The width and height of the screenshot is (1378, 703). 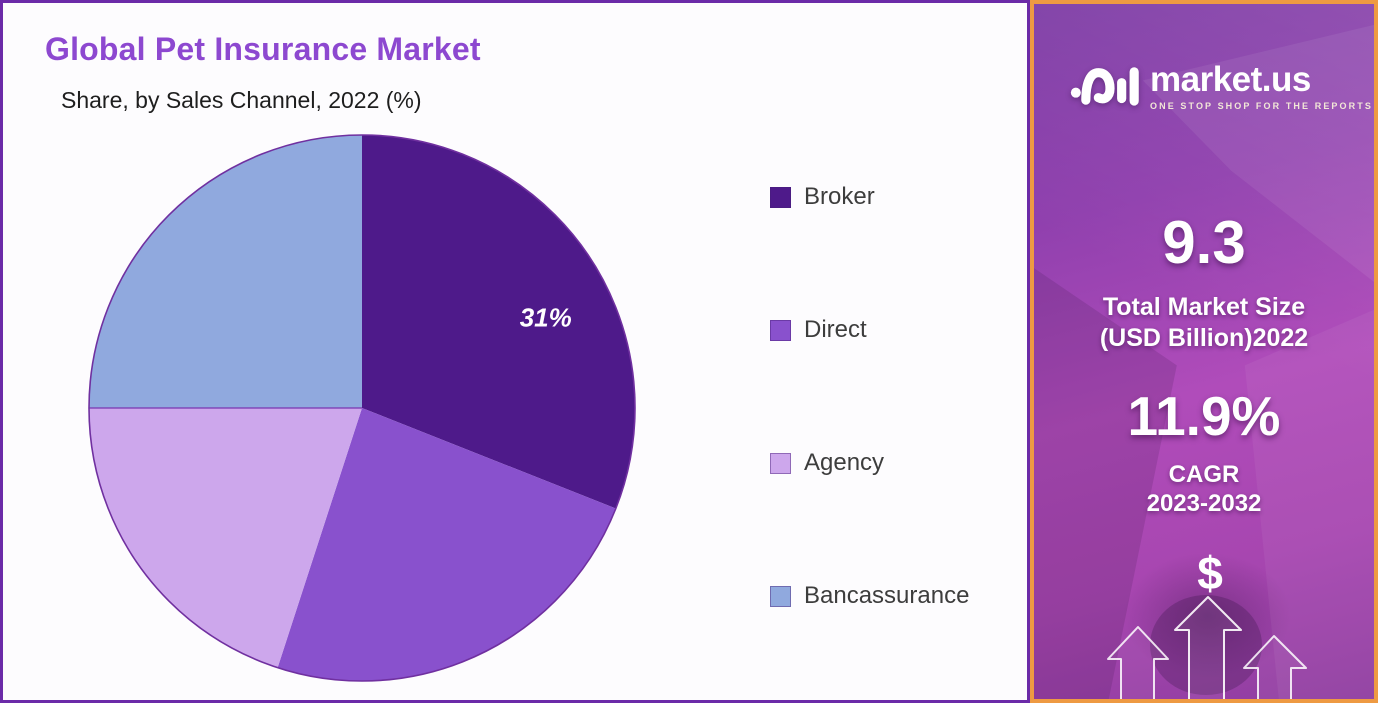 What do you see at coordinates (1104, 86) in the screenshot?
I see `marketus-logo-icon` at bounding box center [1104, 86].